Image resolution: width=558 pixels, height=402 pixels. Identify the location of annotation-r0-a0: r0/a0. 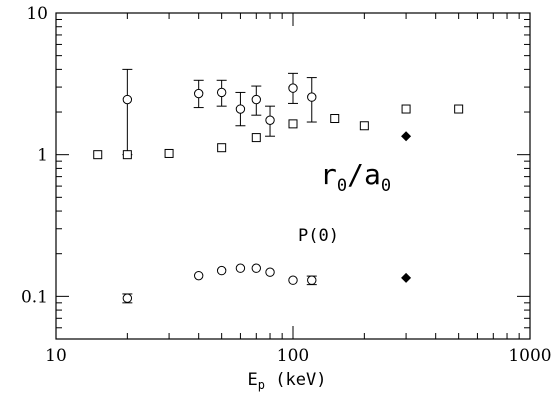
(355, 177).